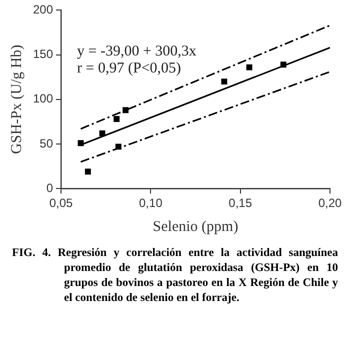 Image resolution: width=352 pixels, height=339 pixels. Describe the element at coordinates (16, 99) in the screenshot. I see `y-axis-title: GSH-Px (U/g Hb)` at that location.